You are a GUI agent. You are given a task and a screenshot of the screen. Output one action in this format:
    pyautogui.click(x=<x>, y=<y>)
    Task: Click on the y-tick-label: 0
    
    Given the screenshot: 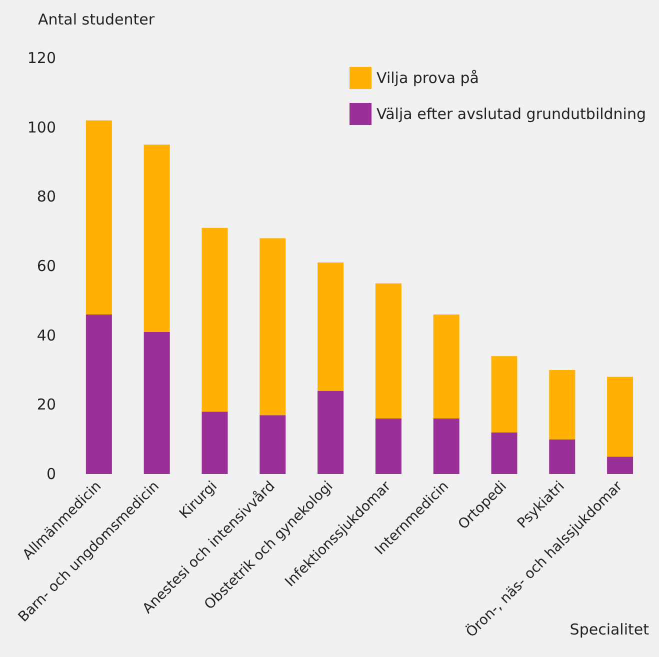 What is the action you would take?
    pyautogui.click(x=51, y=474)
    